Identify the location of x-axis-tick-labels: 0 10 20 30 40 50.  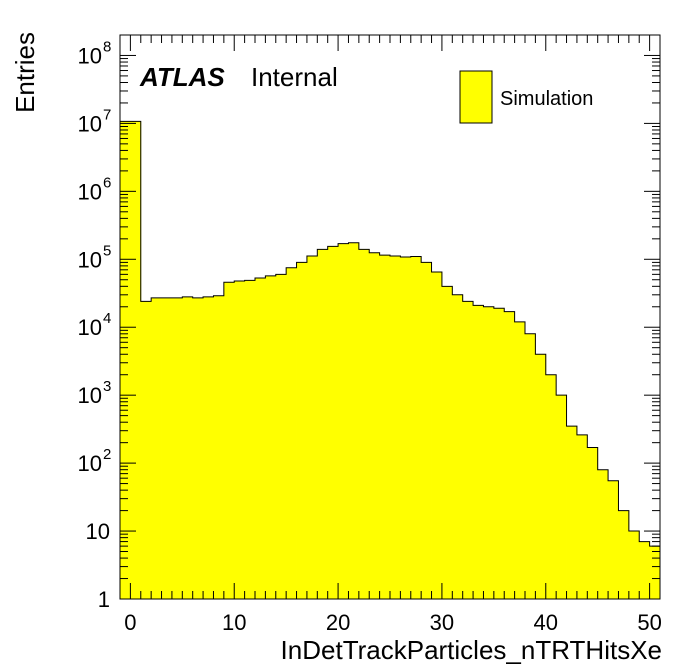
(393, 622).